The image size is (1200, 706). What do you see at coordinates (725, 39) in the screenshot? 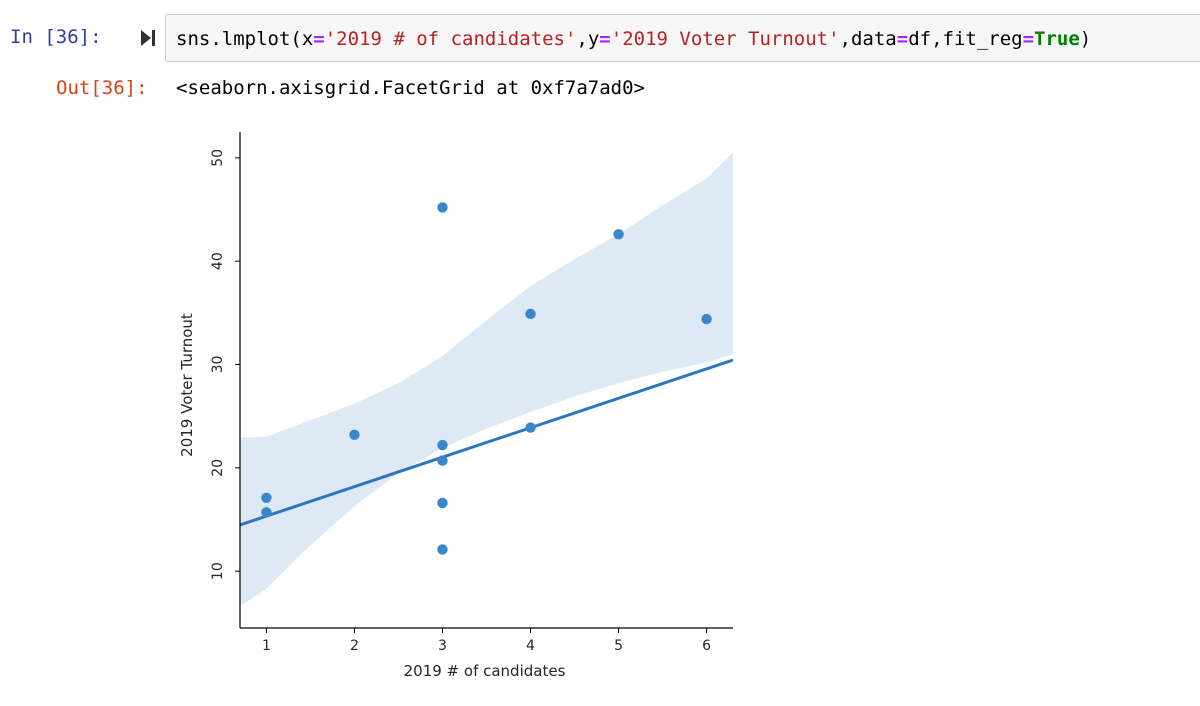
I see `code-y-string: '2019 Voter Turnout'` at bounding box center [725, 39].